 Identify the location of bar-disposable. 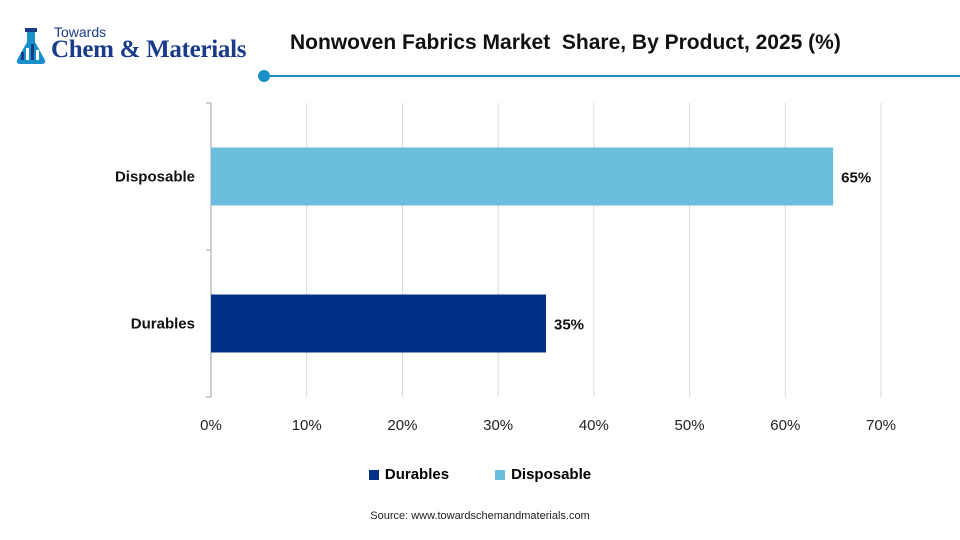
(522, 176).